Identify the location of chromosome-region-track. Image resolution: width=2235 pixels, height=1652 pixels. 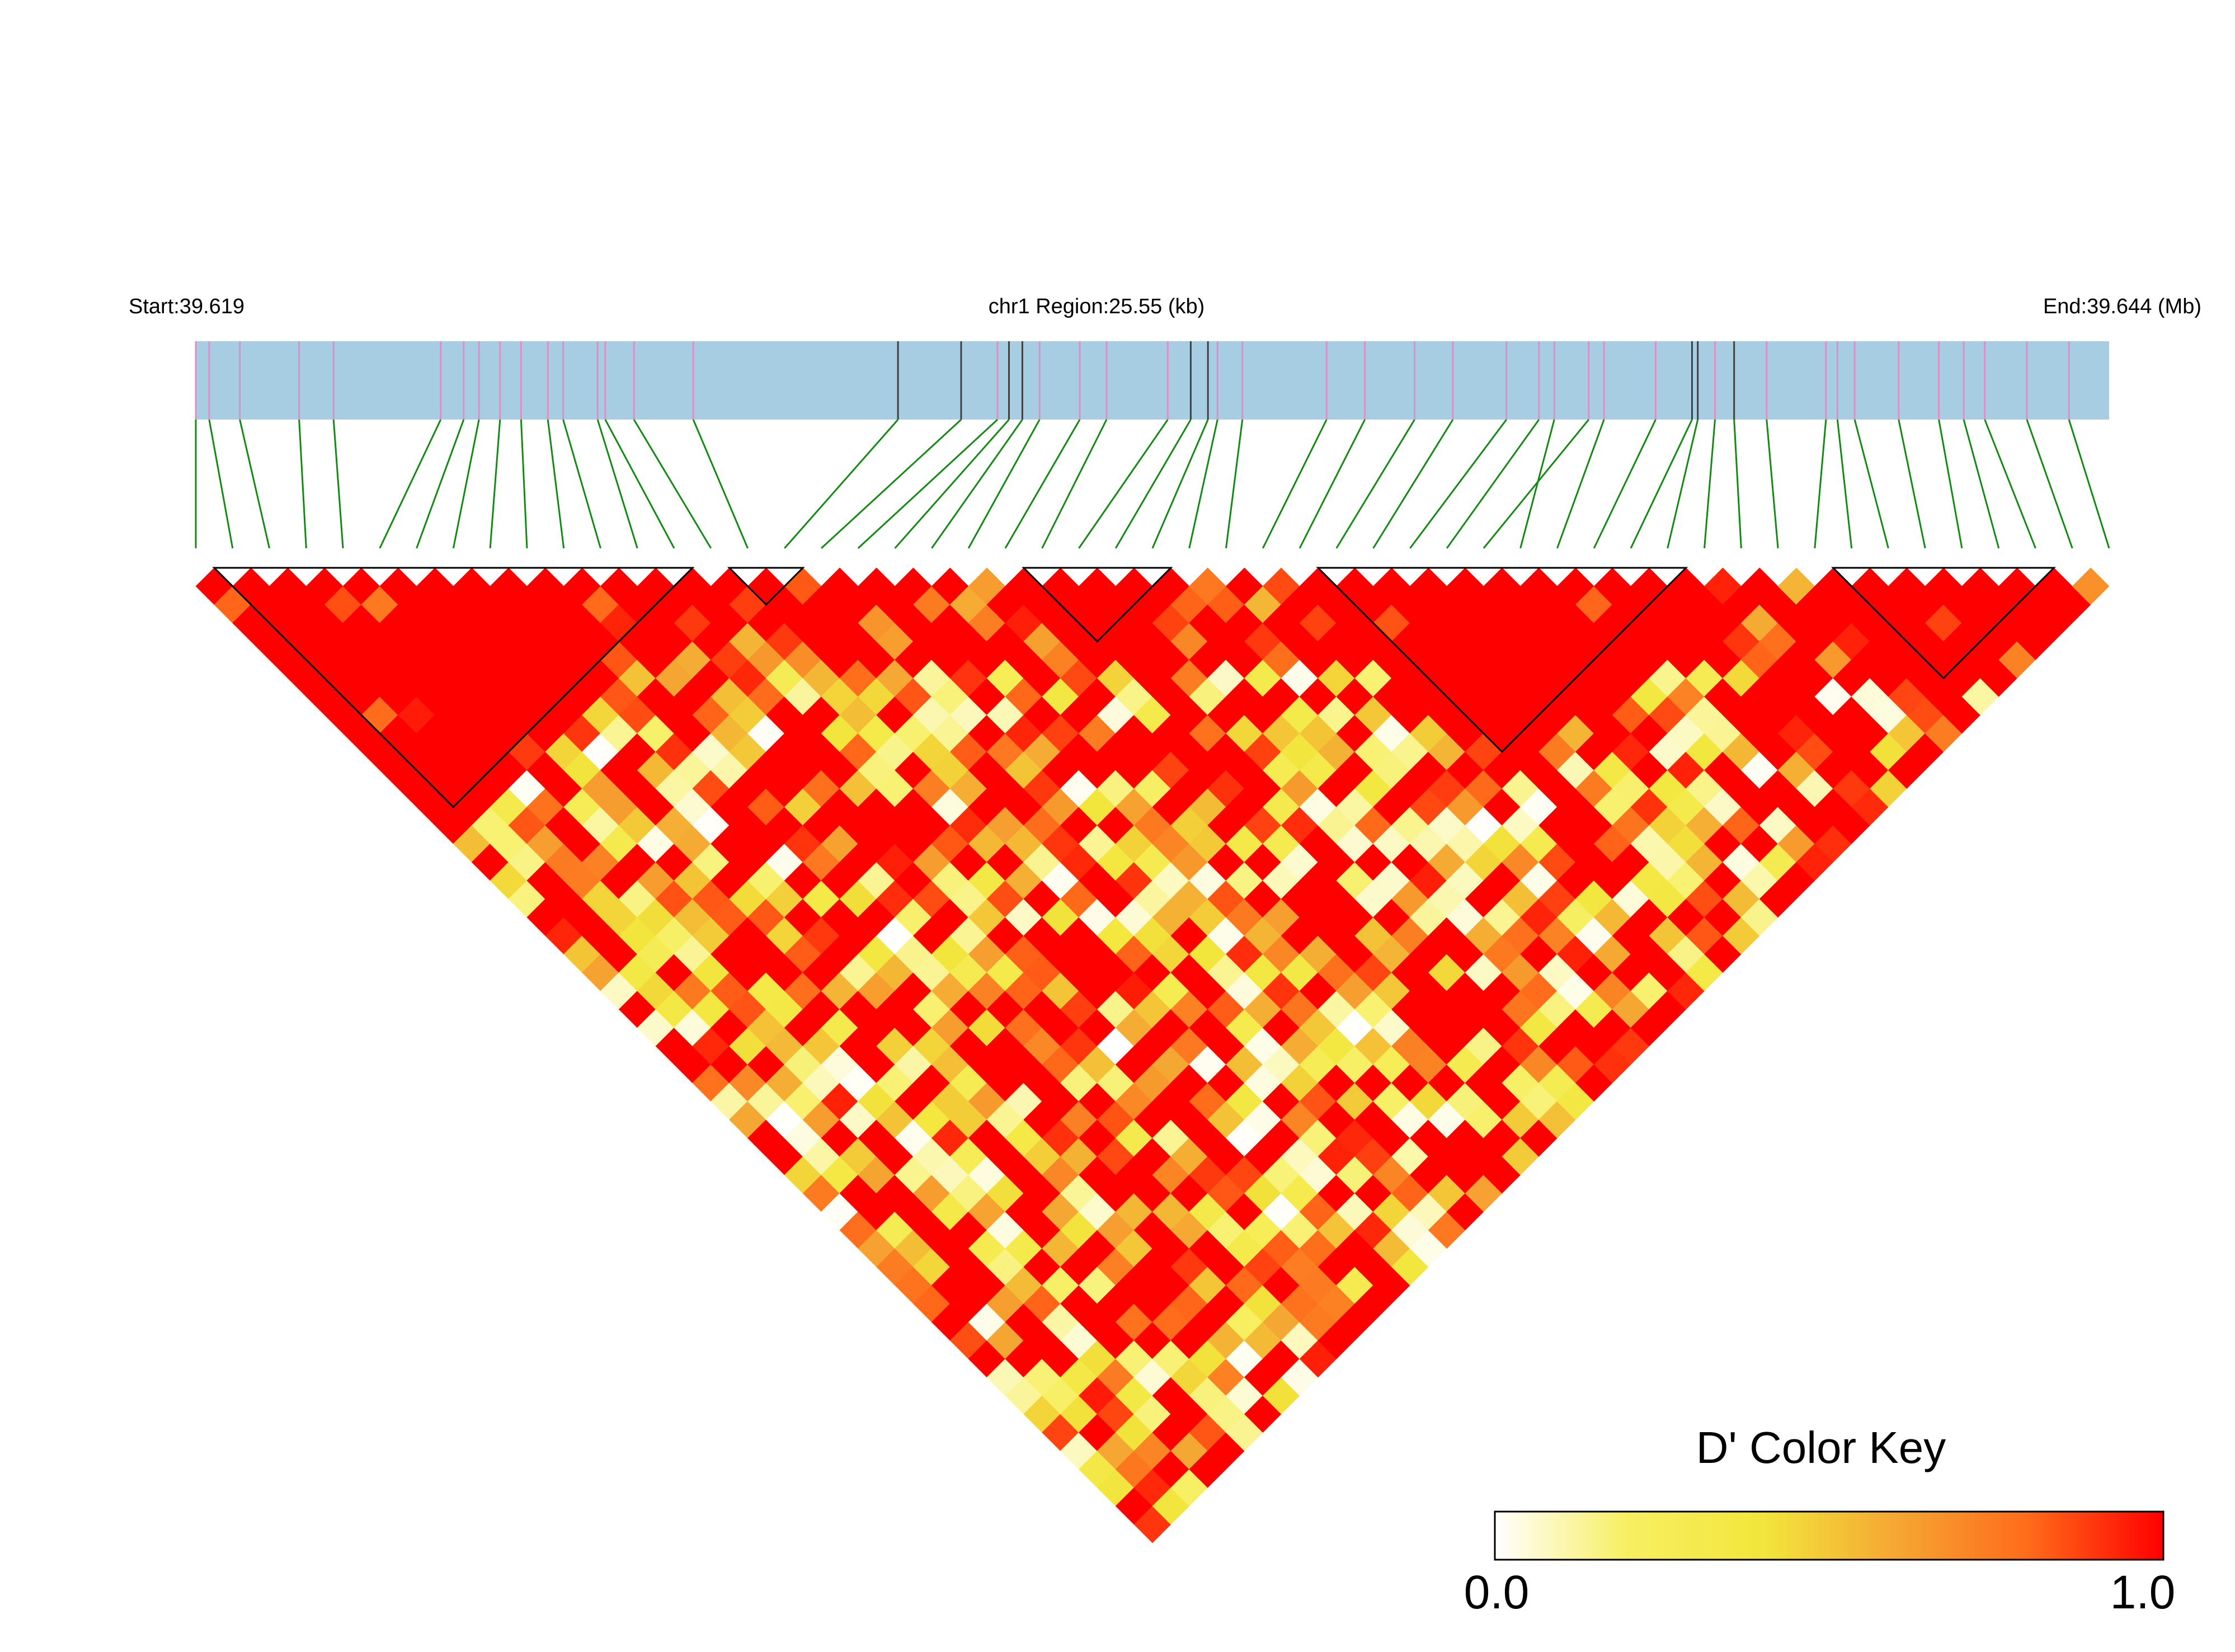
(1152, 381).